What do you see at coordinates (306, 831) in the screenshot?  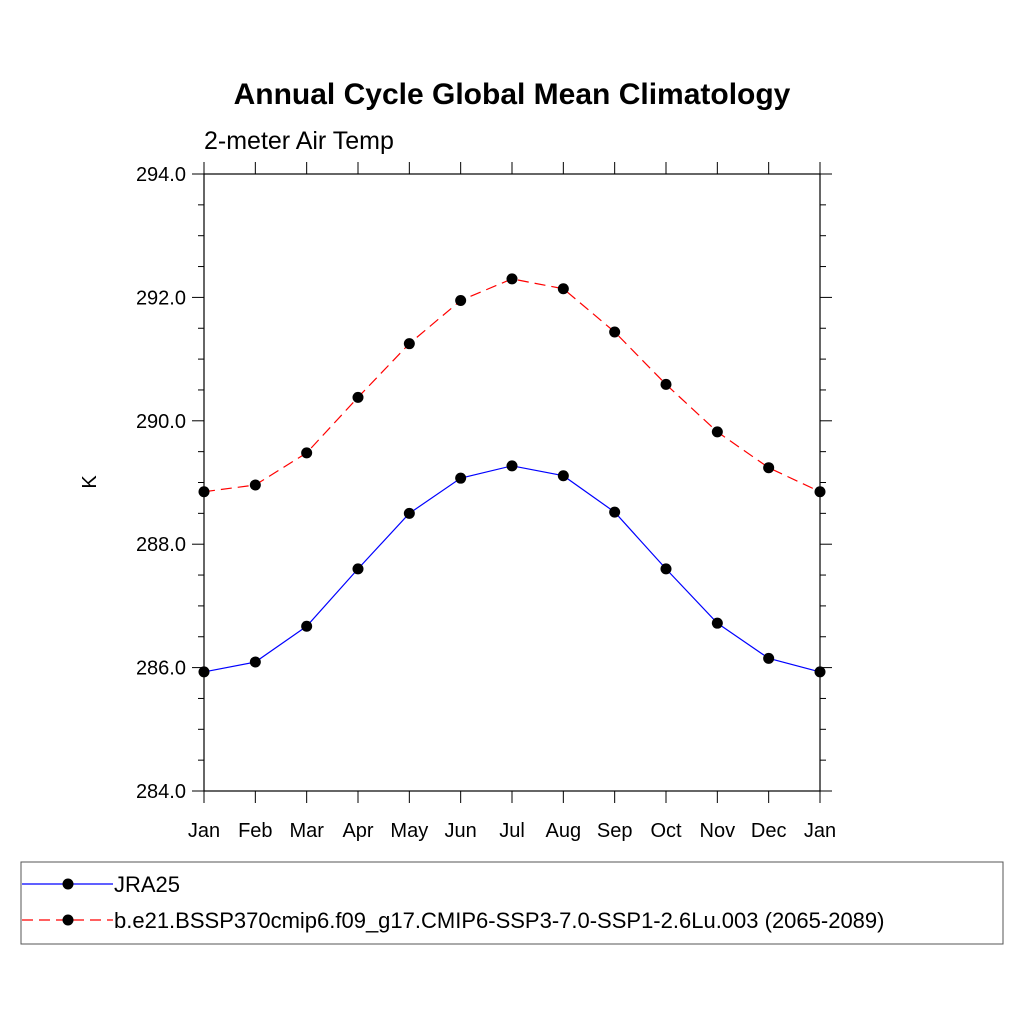 I see `x-tick-label: Mar` at bounding box center [306, 831].